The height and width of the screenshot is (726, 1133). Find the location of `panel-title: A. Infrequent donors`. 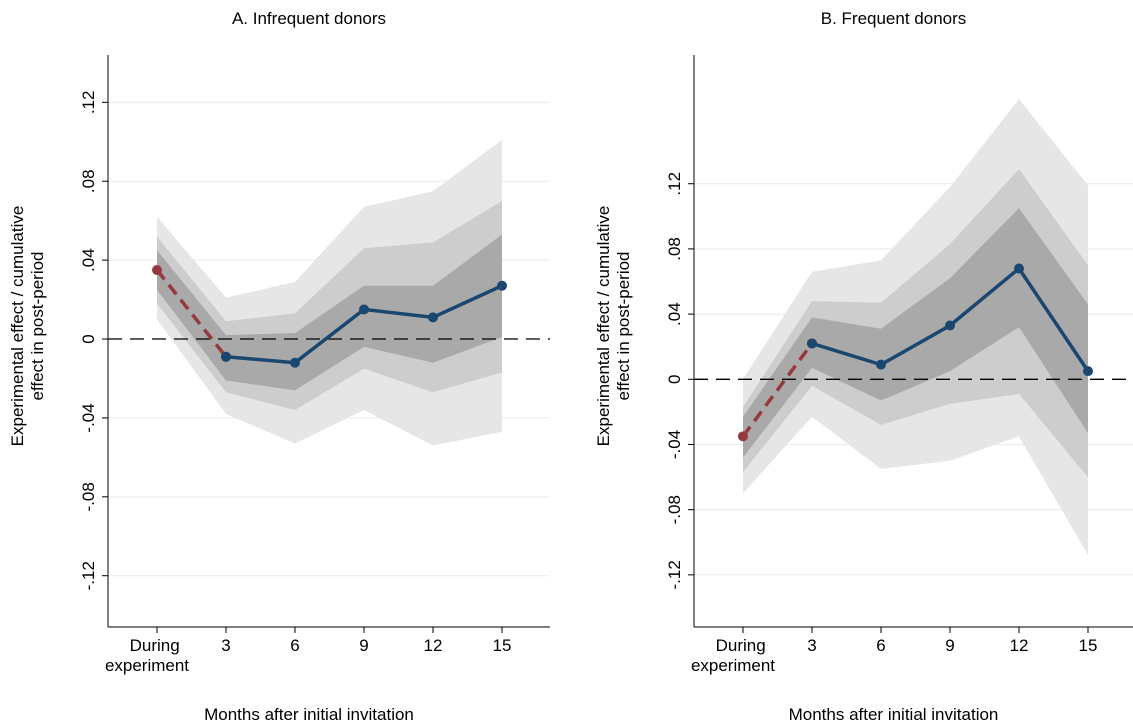

panel-title: A. Infrequent donors is located at coordinates (309, 18).